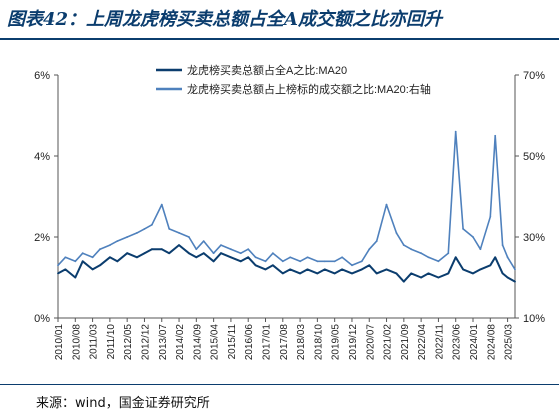  What do you see at coordinates (267, 342) in the screenshot?
I see `x-tick-label: 2017/01` at bounding box center [267, 342].